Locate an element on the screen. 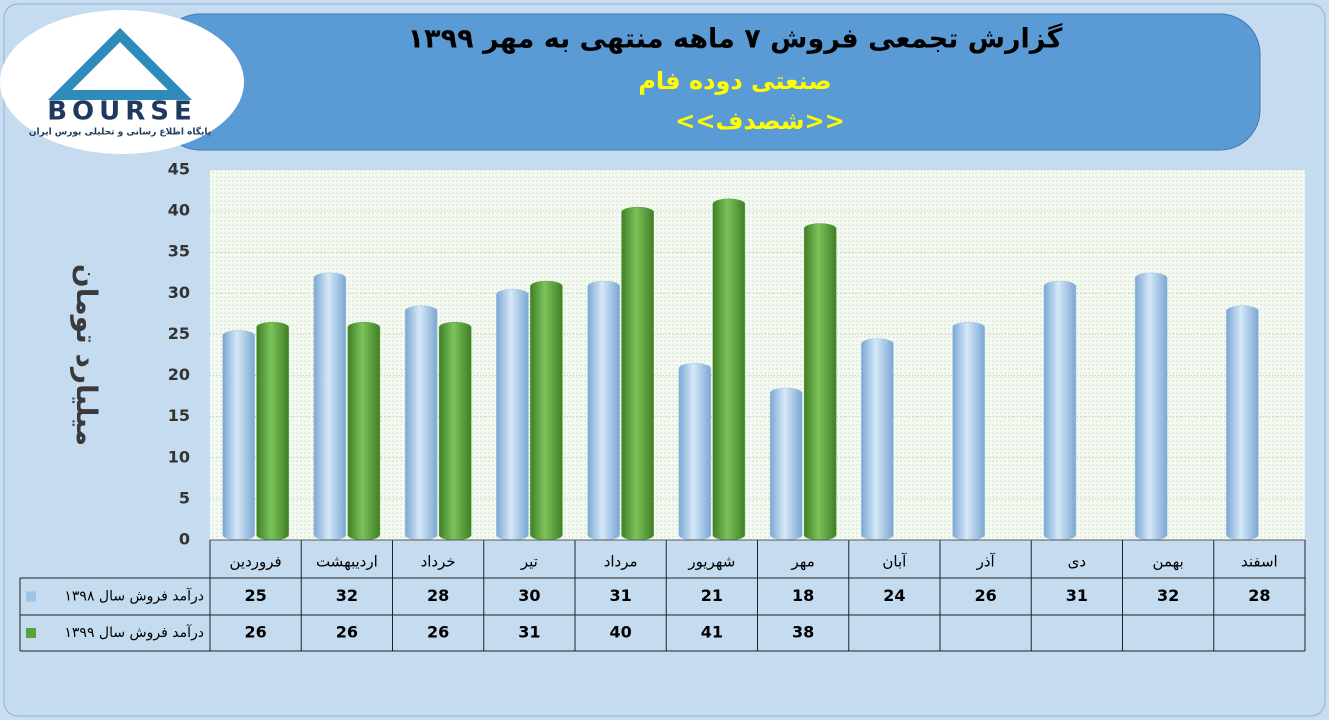  legend-label: درآمد فروش سال ۱۳۹۸ is located at coordinates (134, 596).